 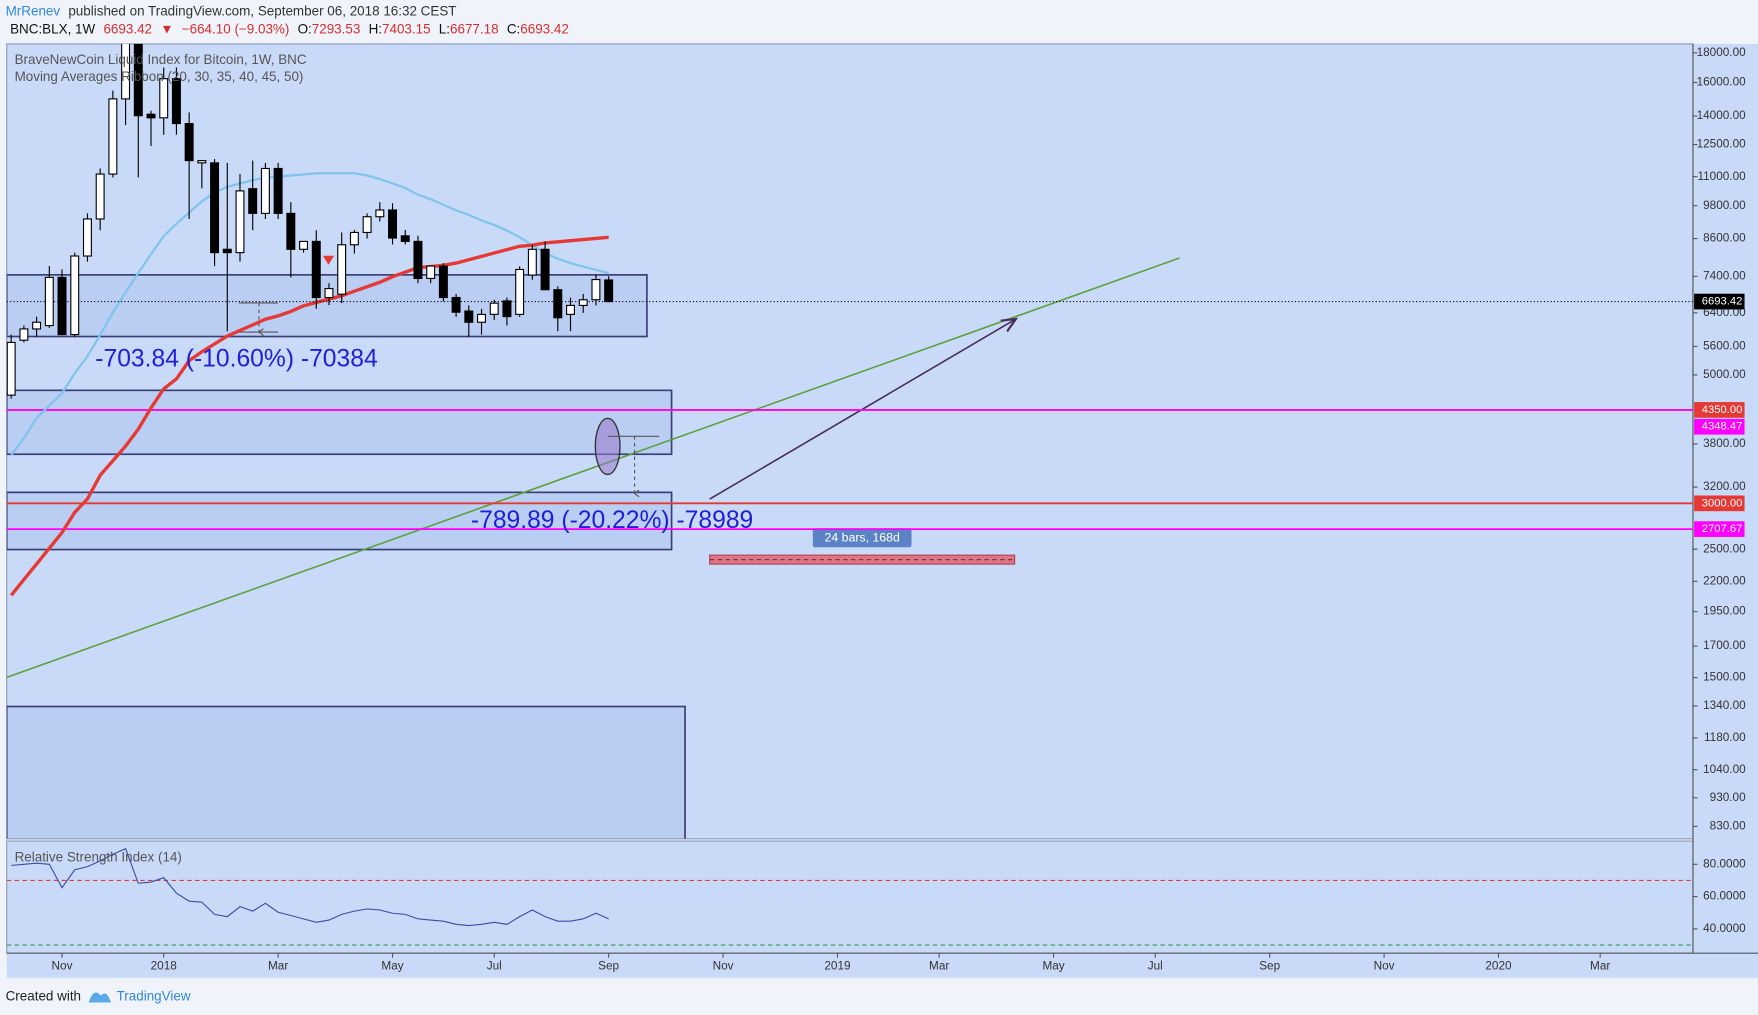 I want to click on y-tick-label: 8600.00, so click(x=1724, y=238).